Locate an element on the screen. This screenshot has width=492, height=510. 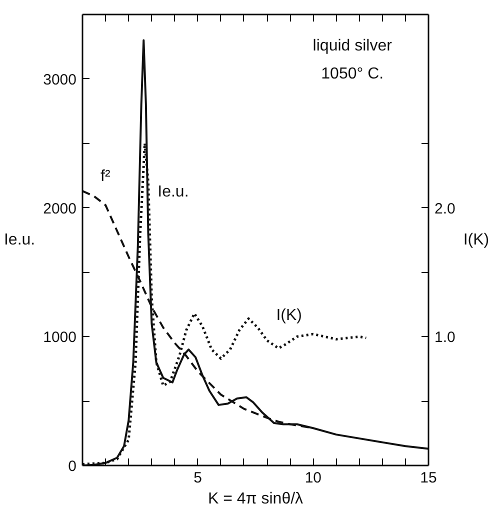
y-tick-label: 3000 is located at coordinates (60, 79).